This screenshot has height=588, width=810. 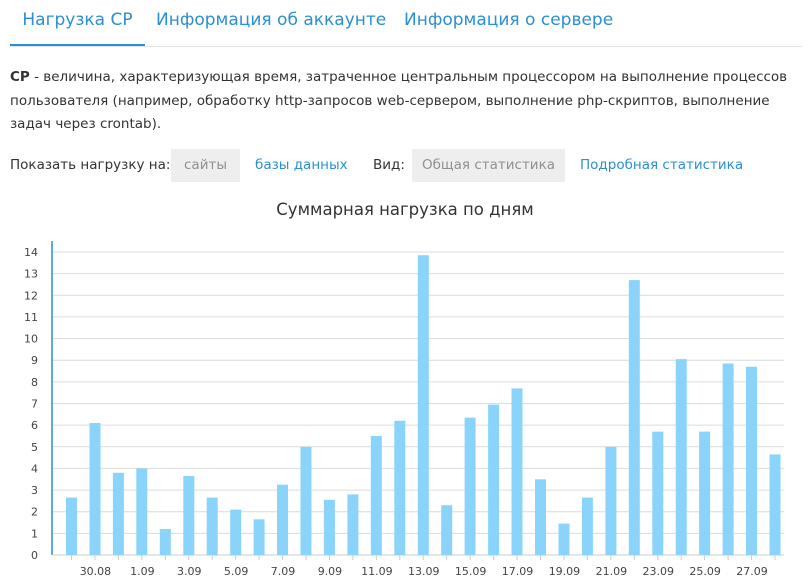 I want to click on x-tick-label: 13.09, so click(x=424, y=571).